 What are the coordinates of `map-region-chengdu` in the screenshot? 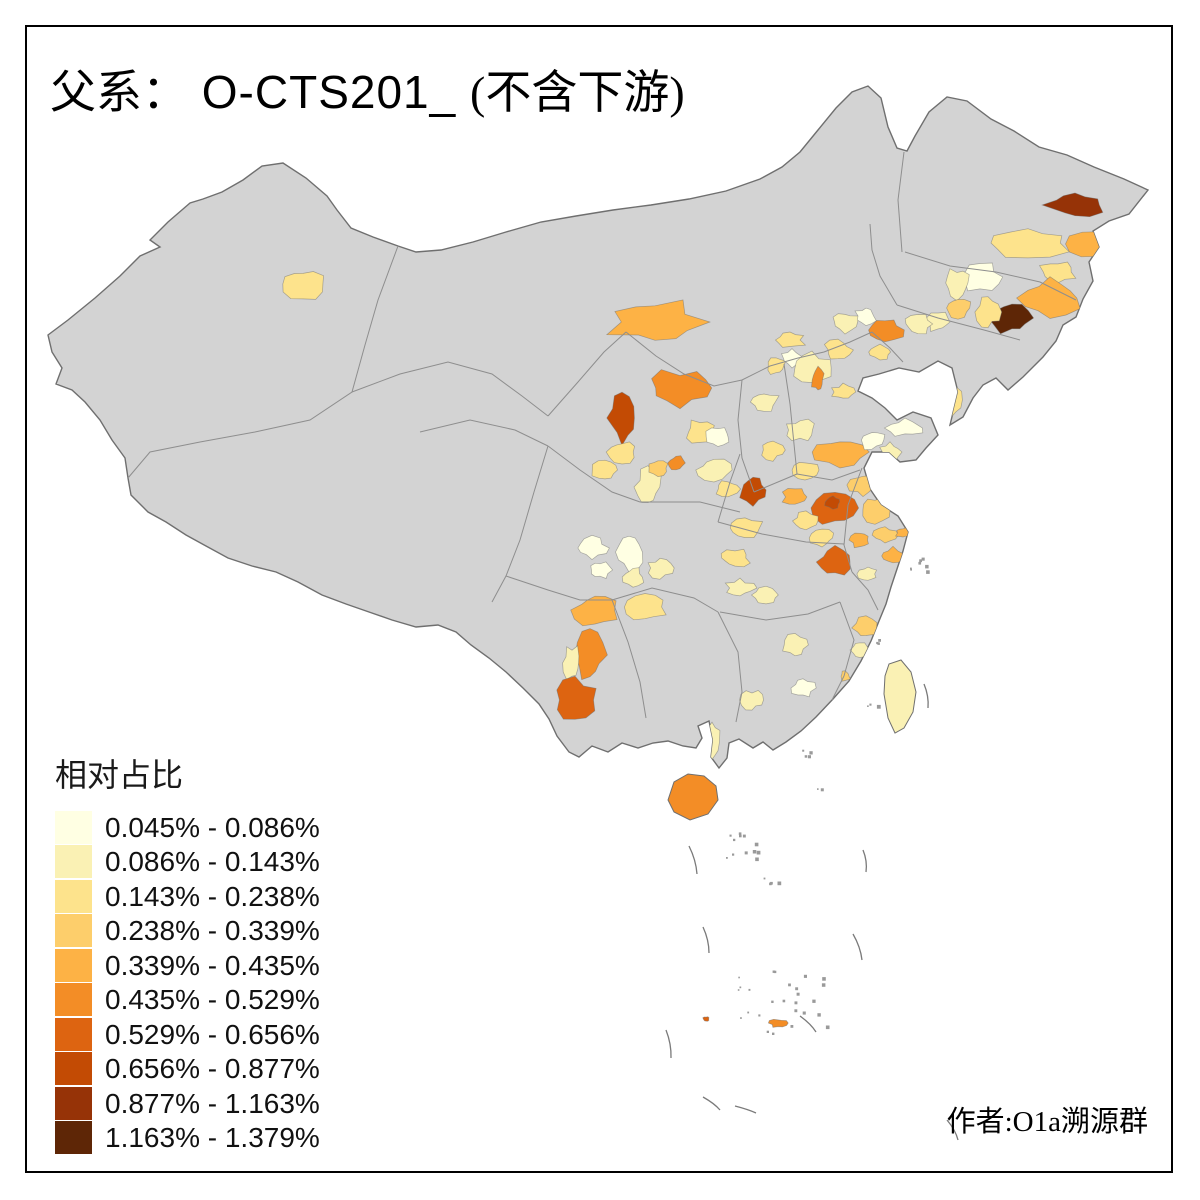 It's located at (593, 547).